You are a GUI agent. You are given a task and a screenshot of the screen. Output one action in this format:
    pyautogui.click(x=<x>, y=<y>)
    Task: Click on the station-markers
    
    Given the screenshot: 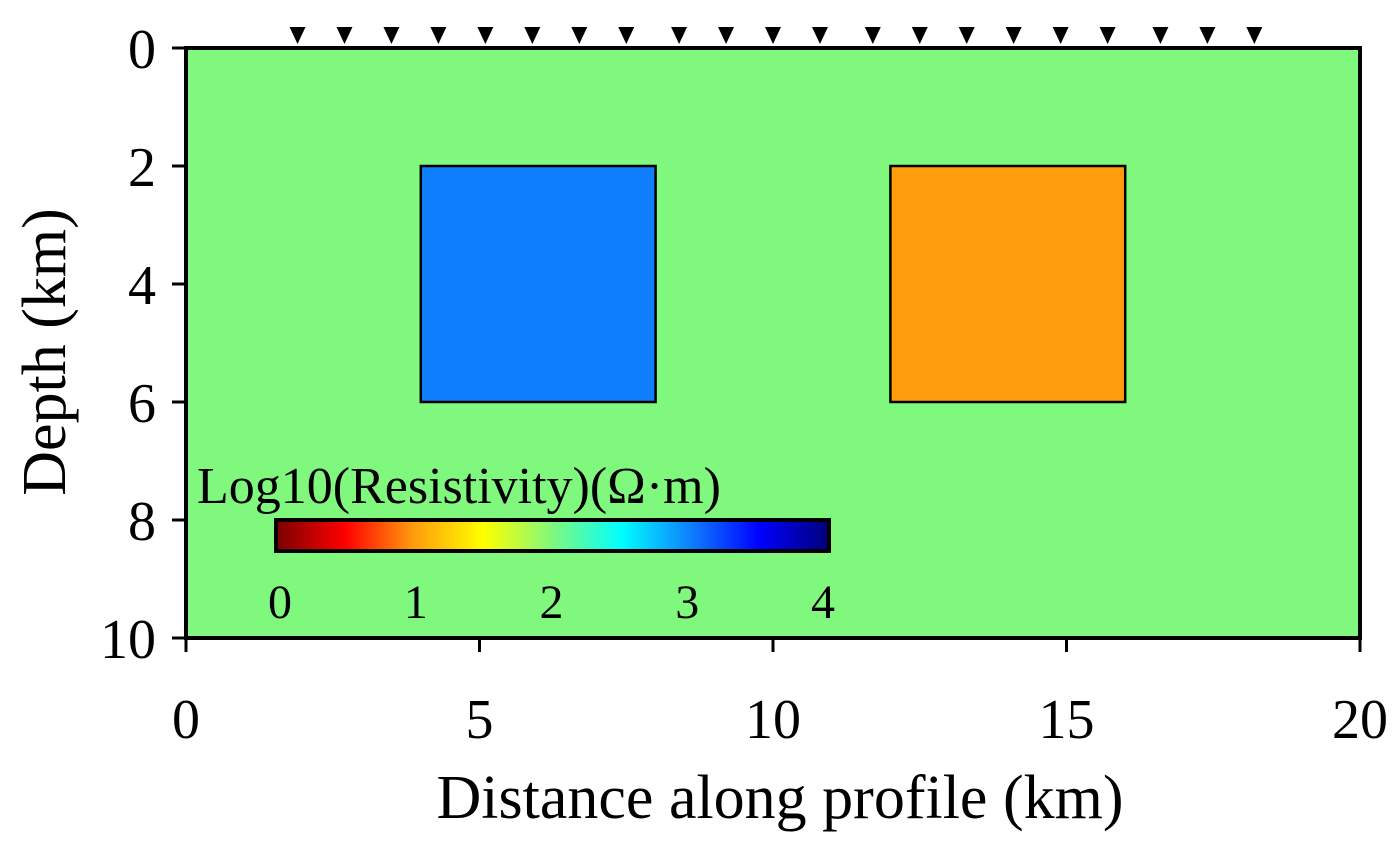 What is the action you would take?
    pyautogui.click(x=776, y=35)
    